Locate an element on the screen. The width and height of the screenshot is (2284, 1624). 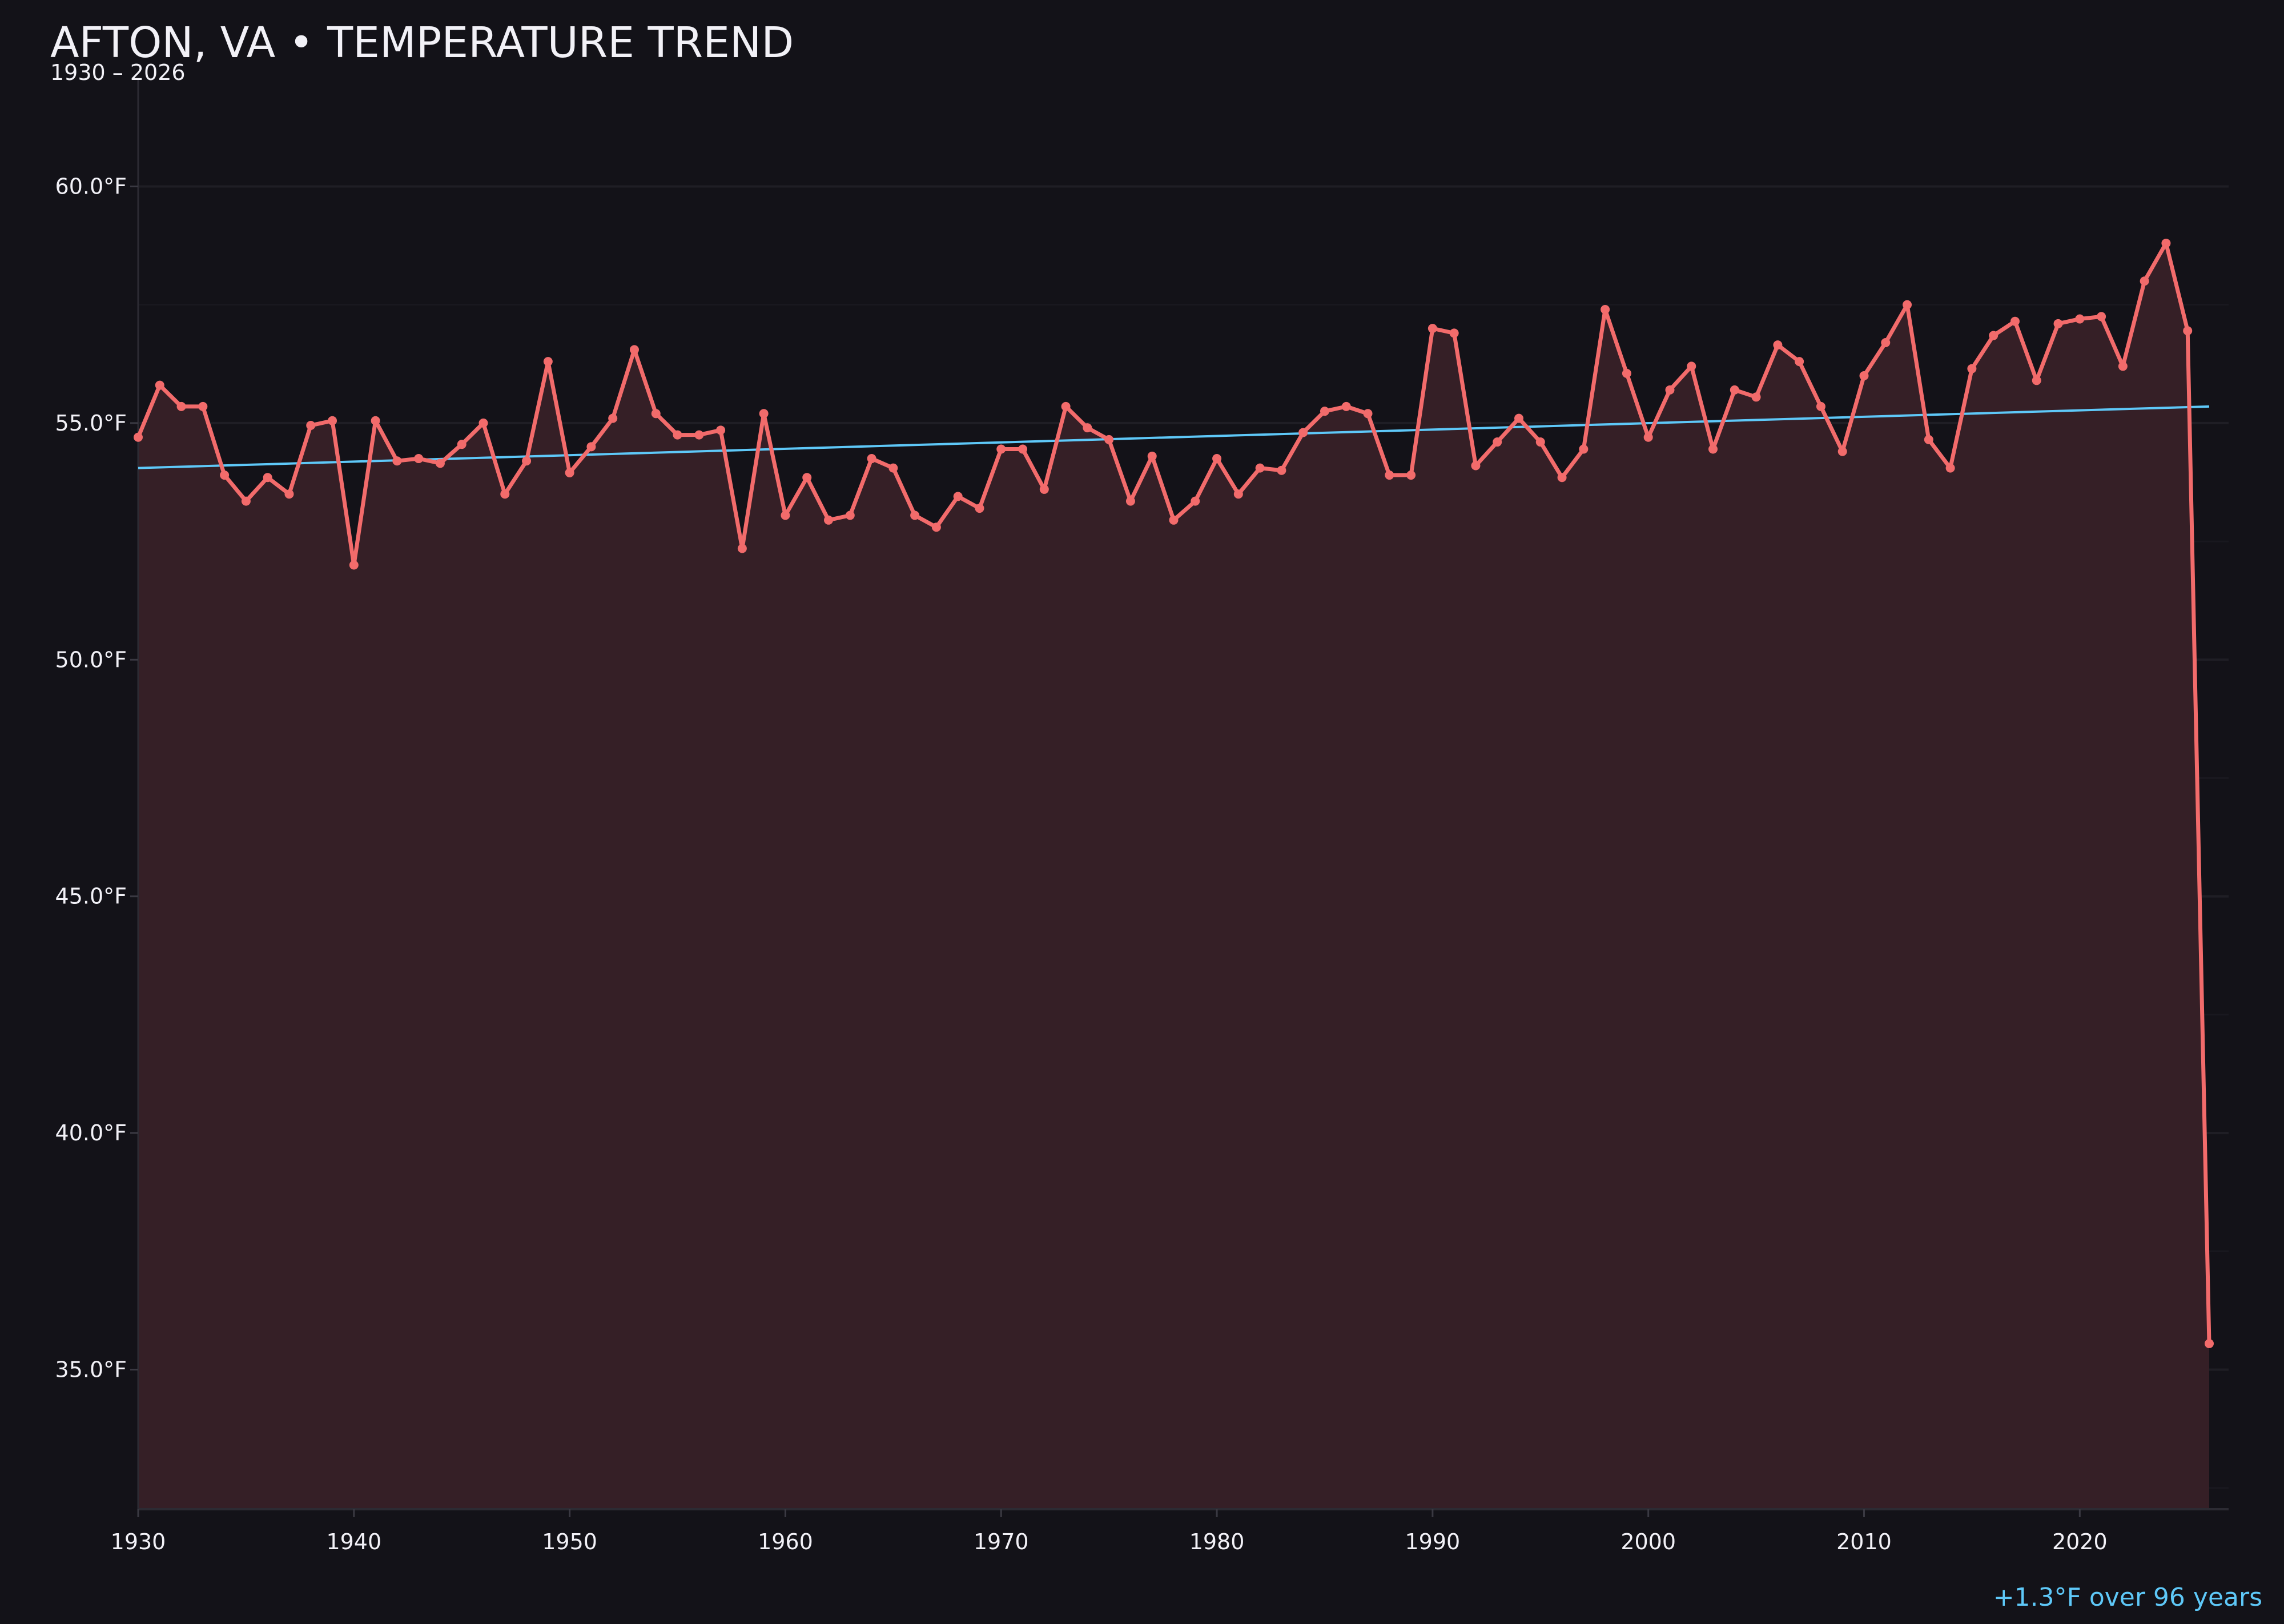
x-tick-label: 1970 is located at coordinates (1001, 1541).